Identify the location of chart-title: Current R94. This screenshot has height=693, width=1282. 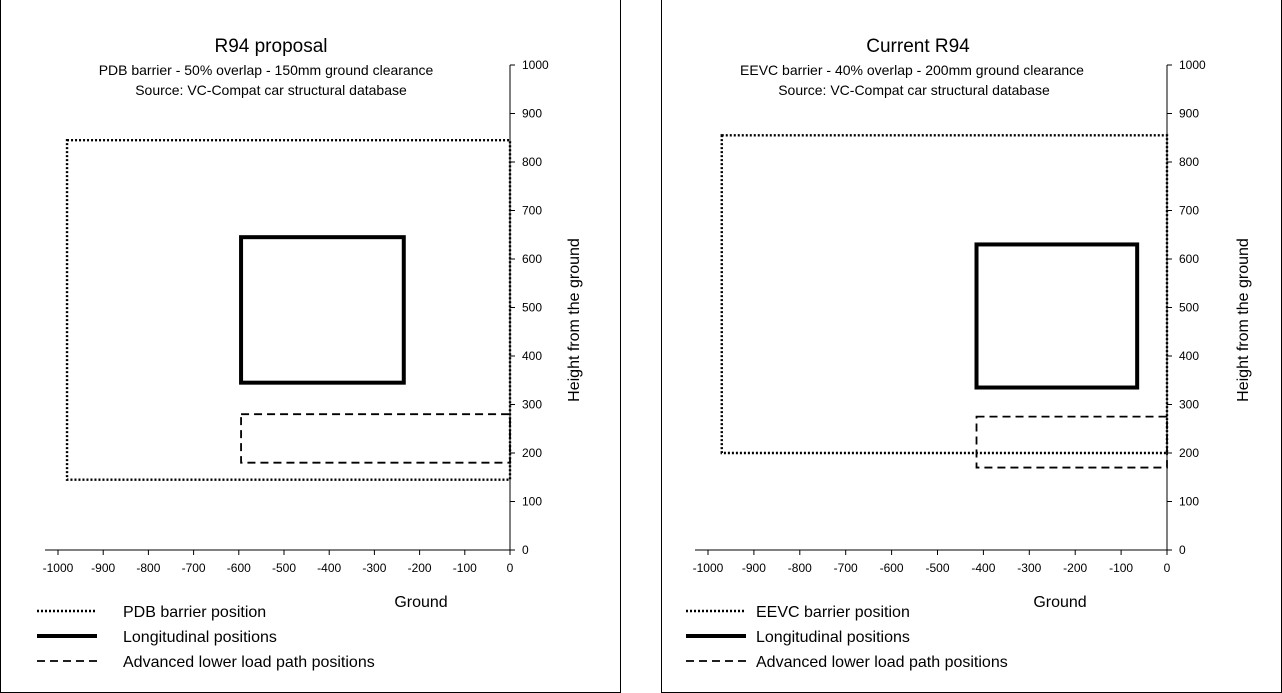
(918, 46).